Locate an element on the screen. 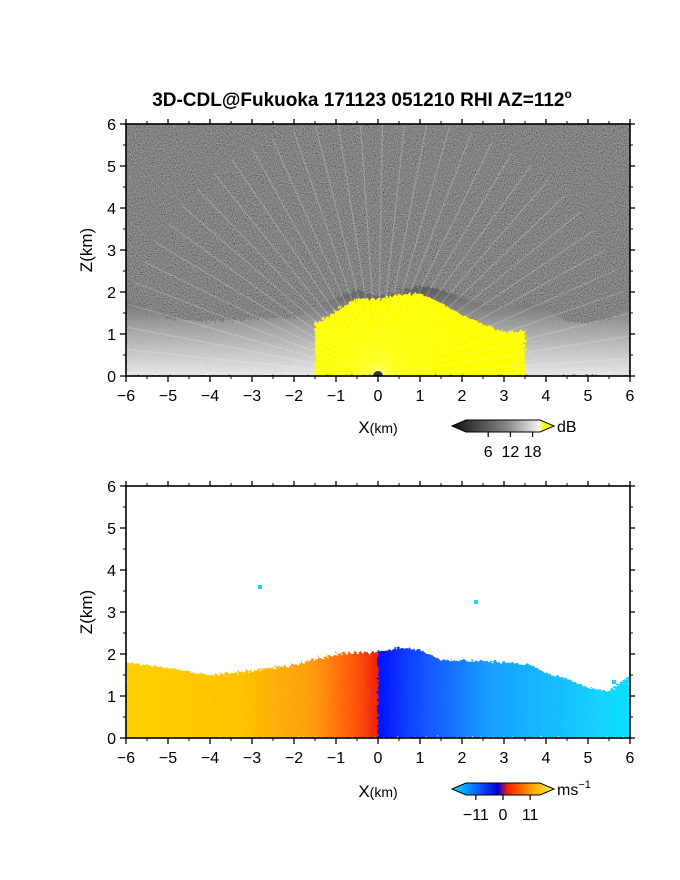  colorbar-tick-label: 11 is located at coordinates (530, 815).